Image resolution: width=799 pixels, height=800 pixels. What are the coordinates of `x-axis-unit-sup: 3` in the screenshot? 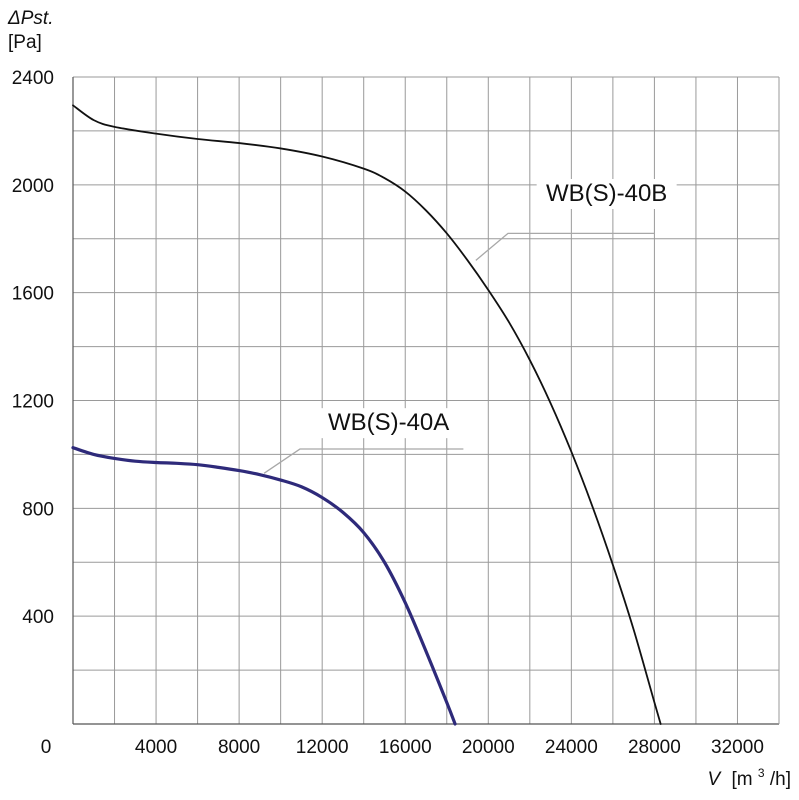 It's located at (761, 773).